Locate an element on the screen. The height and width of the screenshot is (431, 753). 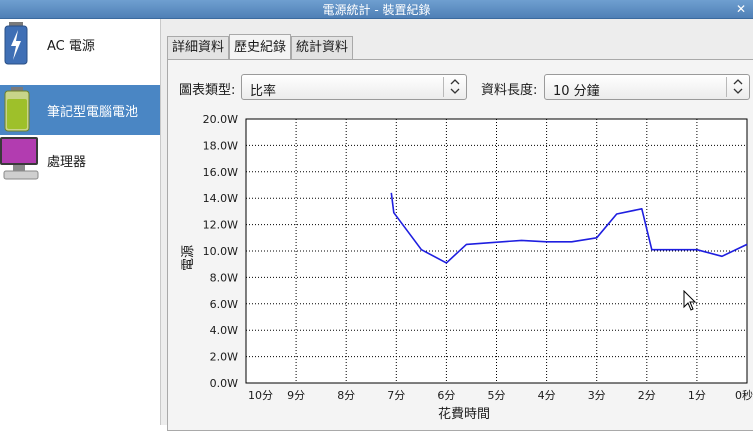
x-tick-label: 8分 is located at coordinates (346, 395).